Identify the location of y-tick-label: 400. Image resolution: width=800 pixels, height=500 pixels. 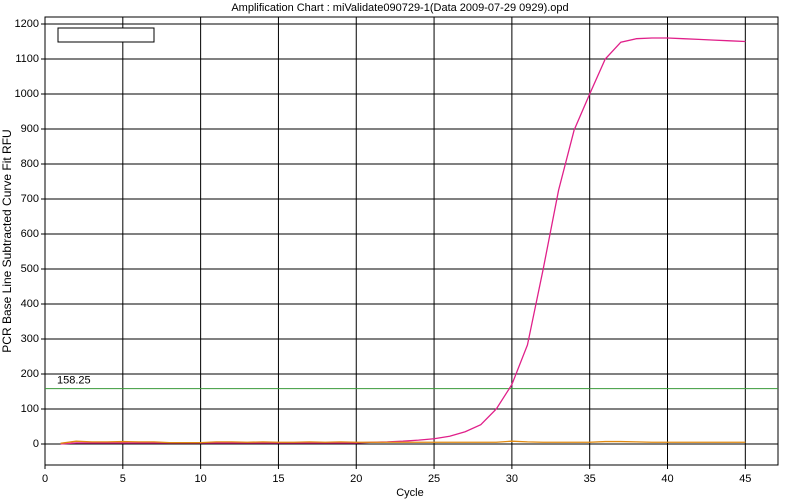
(30, 304).